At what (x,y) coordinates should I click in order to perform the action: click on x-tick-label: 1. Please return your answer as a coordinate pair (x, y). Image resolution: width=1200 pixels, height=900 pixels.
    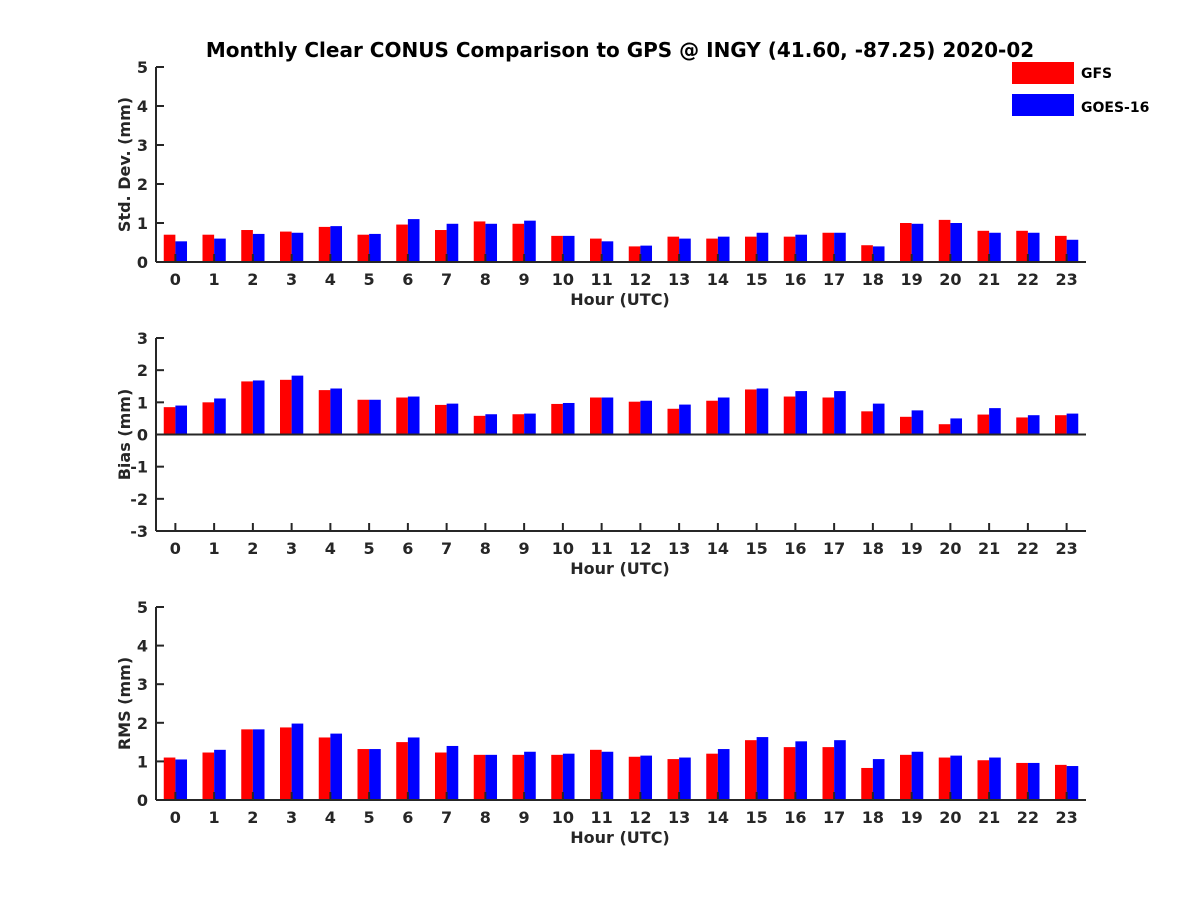
    Looking at the image, I should click on (214, 817).